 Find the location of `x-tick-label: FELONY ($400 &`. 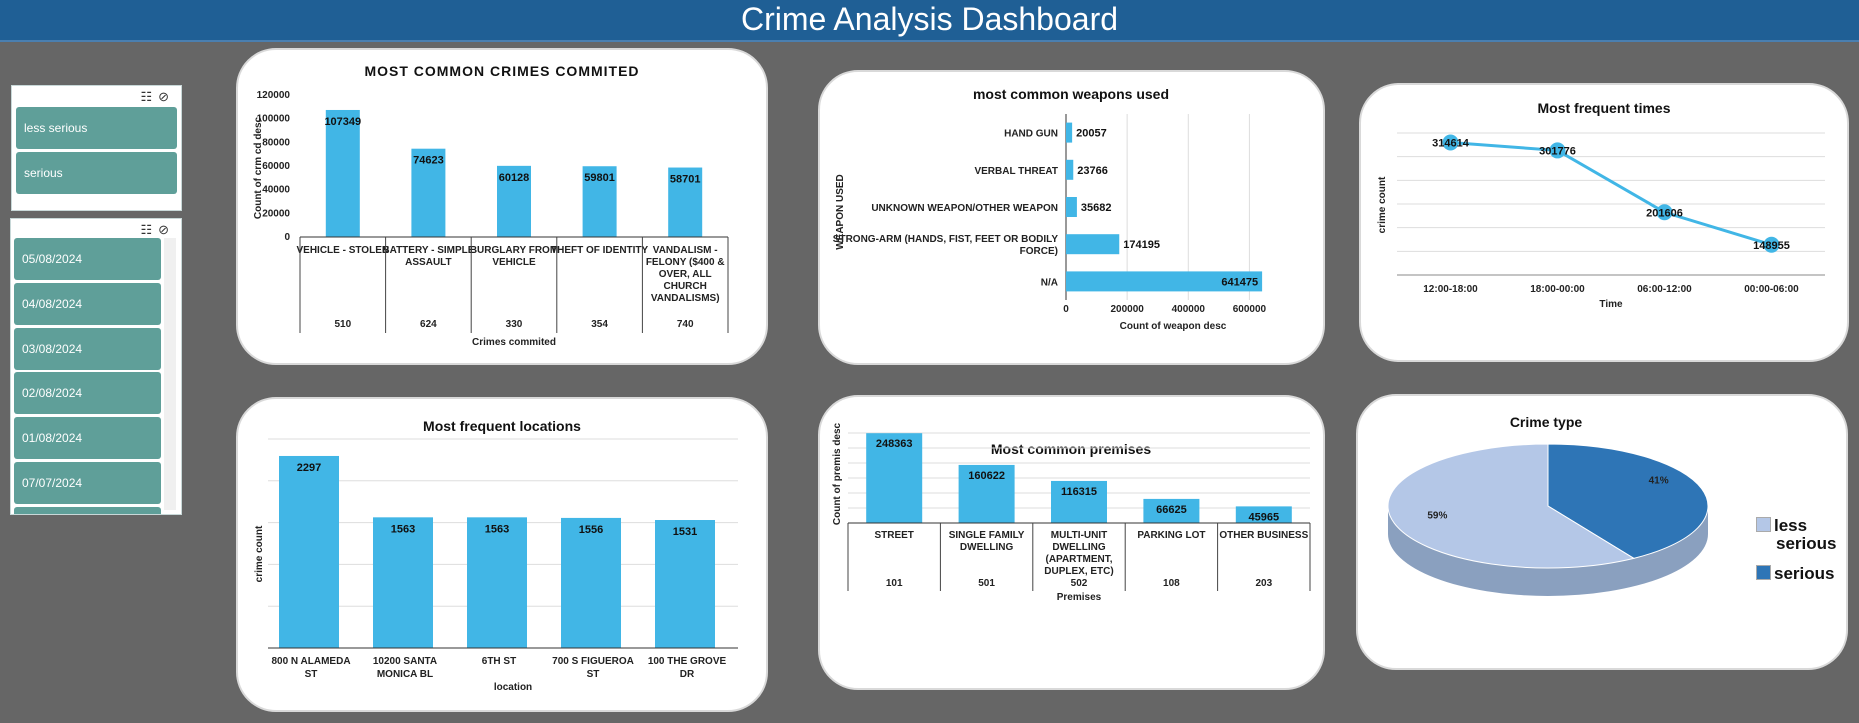

x-tick-label: FELONY ($400 & is located at coordinates (685, 262).